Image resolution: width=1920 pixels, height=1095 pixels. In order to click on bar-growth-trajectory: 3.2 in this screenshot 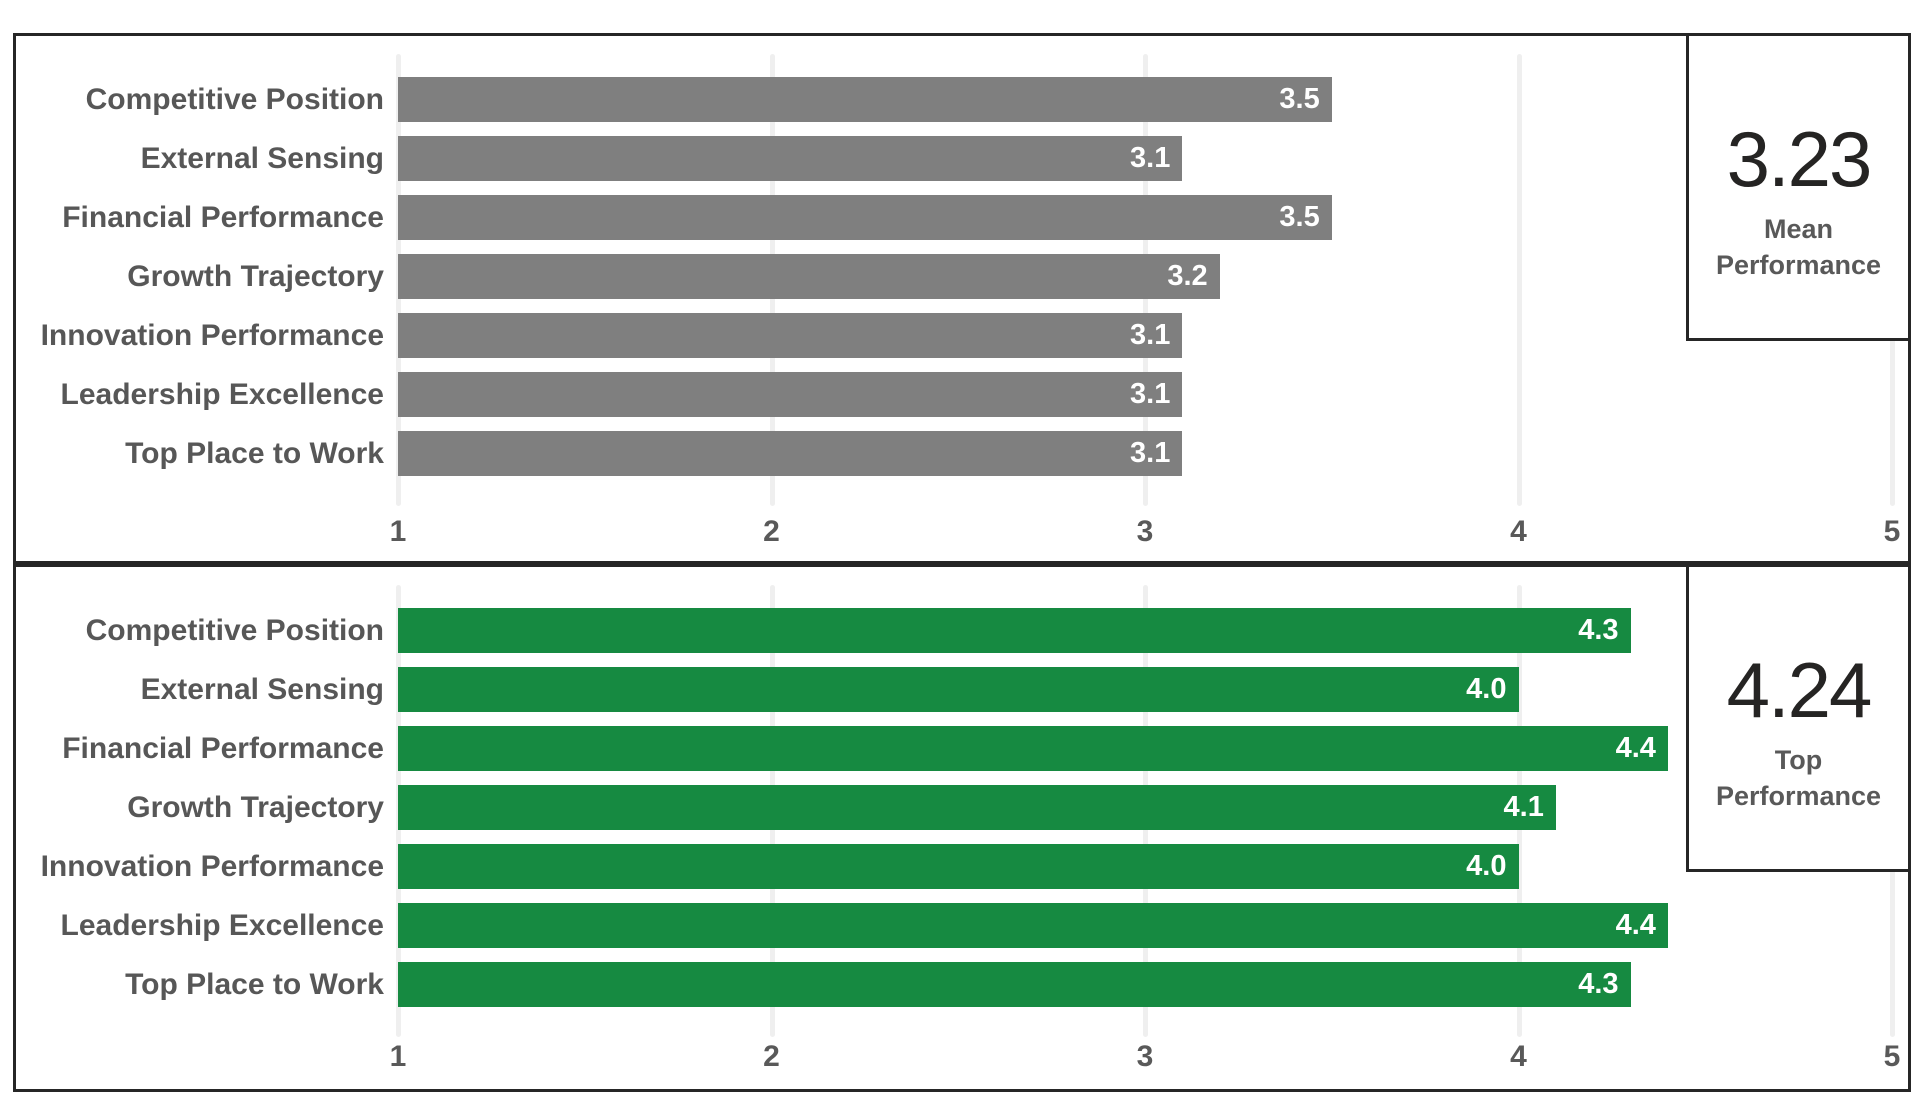, I will do `click(809, 276)`.